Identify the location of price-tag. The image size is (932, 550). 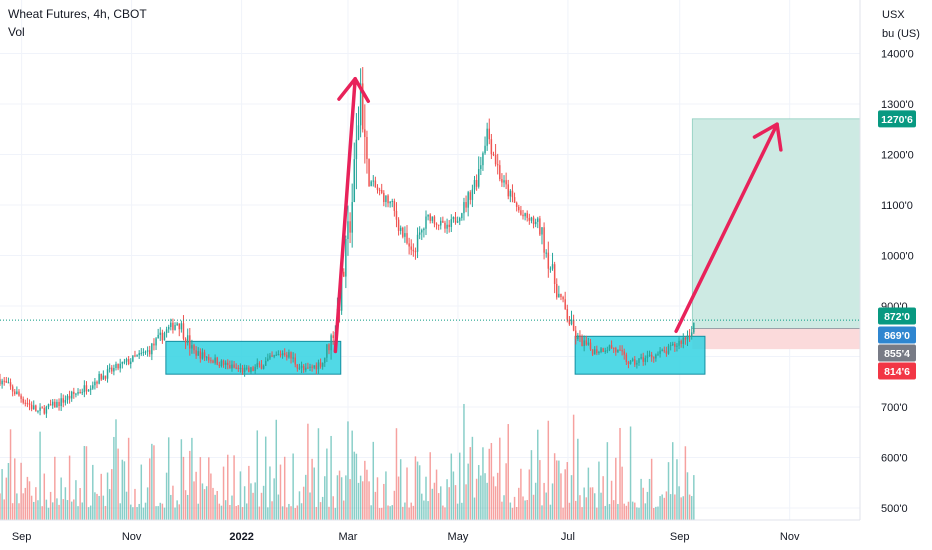
(897, 353).